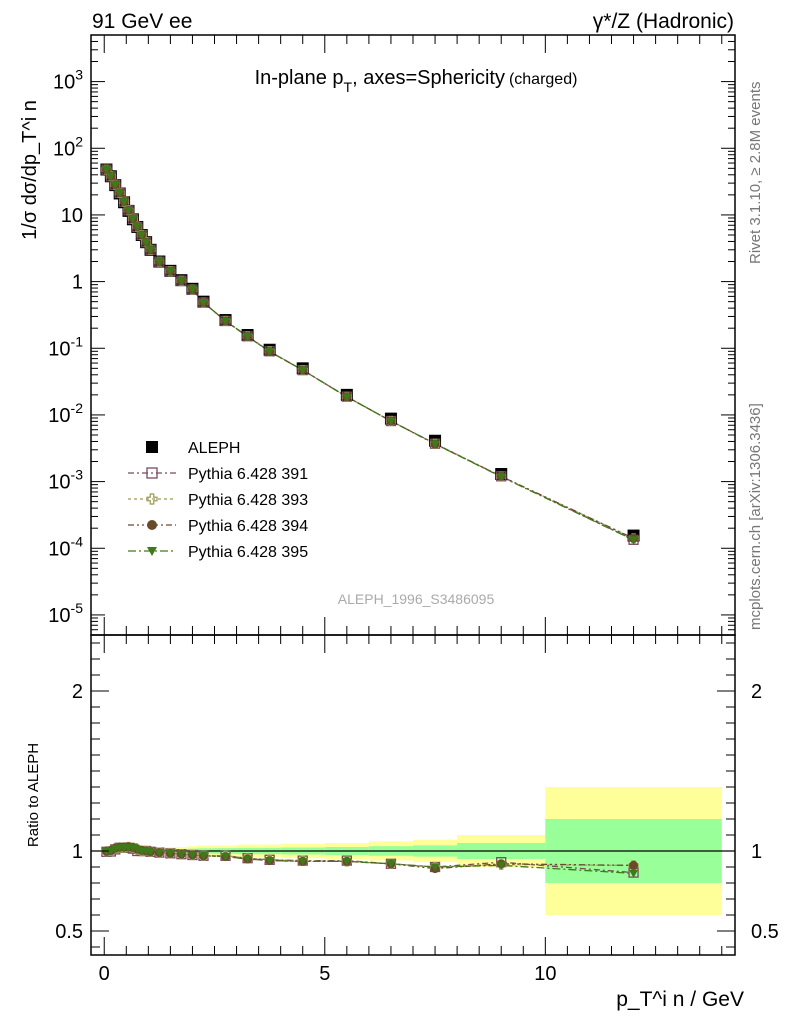  What do you see at coordinates (152, 447) in the screenshot?
I see `legend-marker-aleph` at bounding box center [152, 447].